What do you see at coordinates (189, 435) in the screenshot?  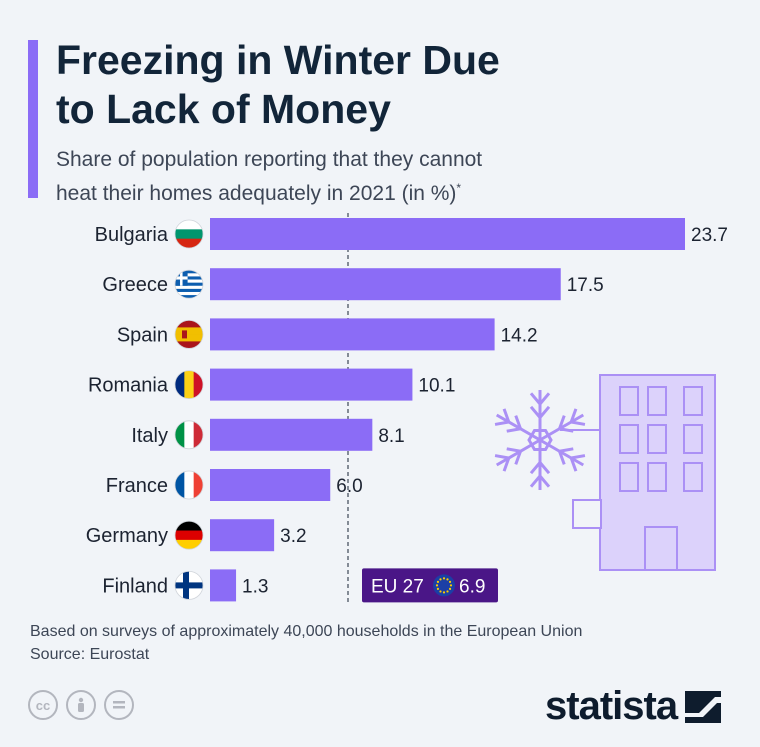 I see `italy-flag` at bounding box center [189, 435].